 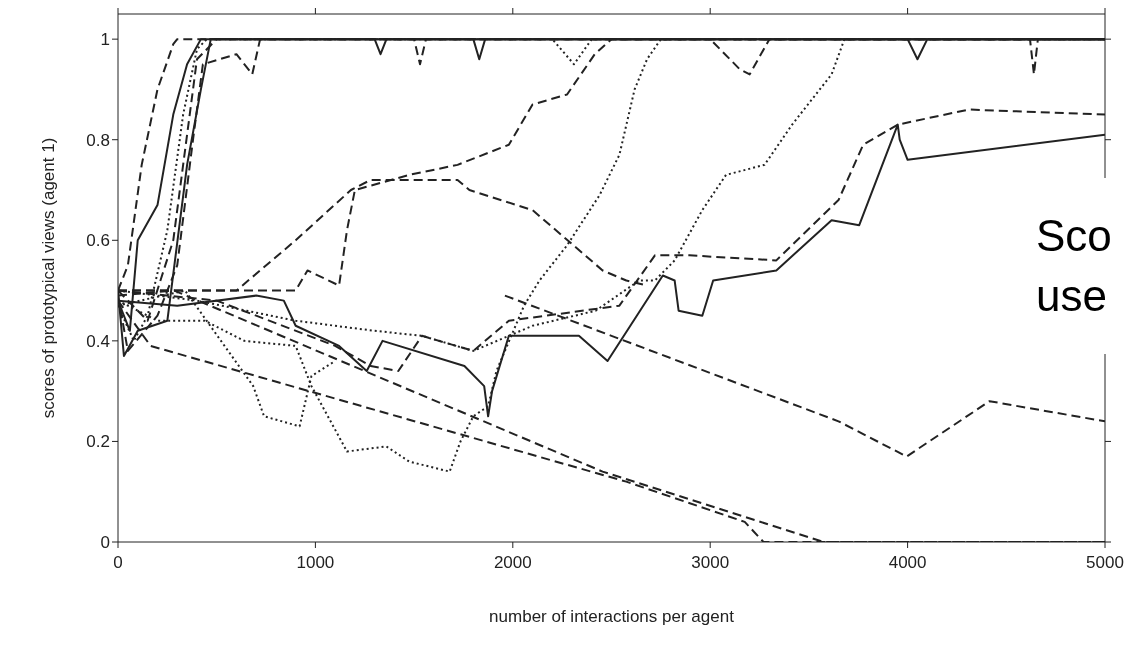 What do you see at coordinates (710, 563) in the screenshot?
I see `x-tick-label: 3000` at bounding box center [710, 563].